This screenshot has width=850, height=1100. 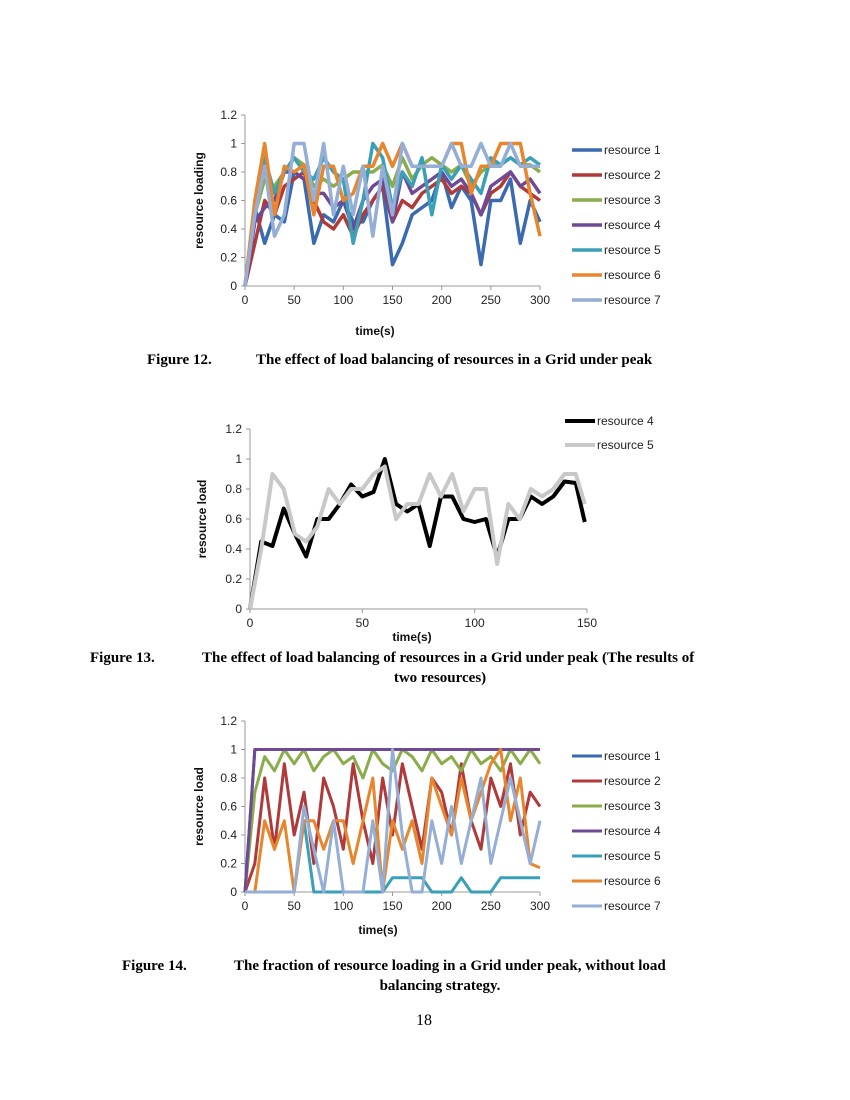 I want to click on chart14-legend-label: resource 2, so click(x=632, y=781).